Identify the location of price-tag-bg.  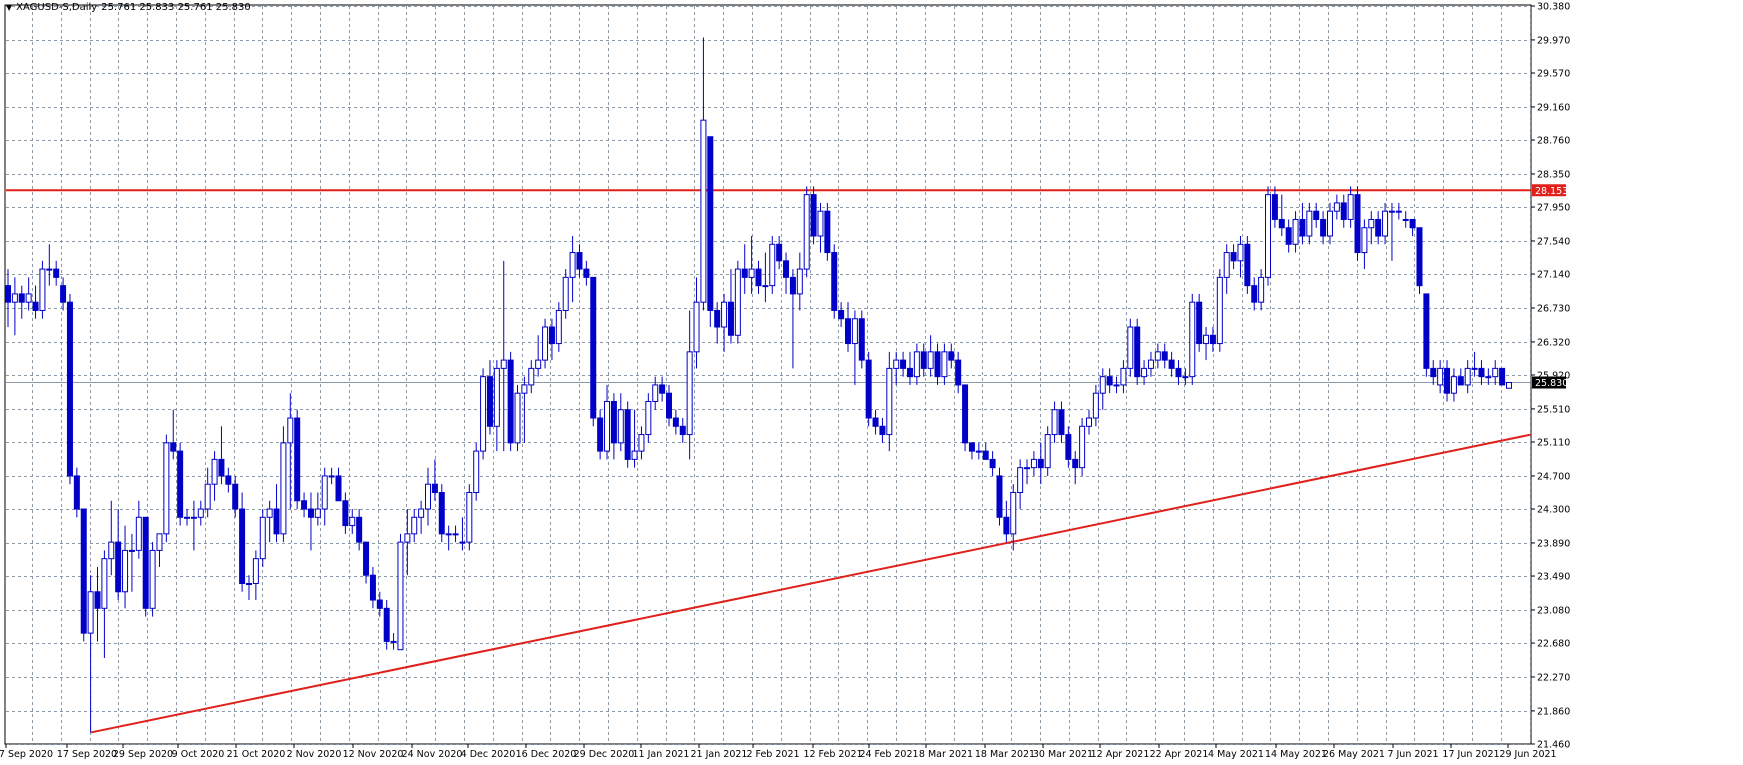
(1549, 382).